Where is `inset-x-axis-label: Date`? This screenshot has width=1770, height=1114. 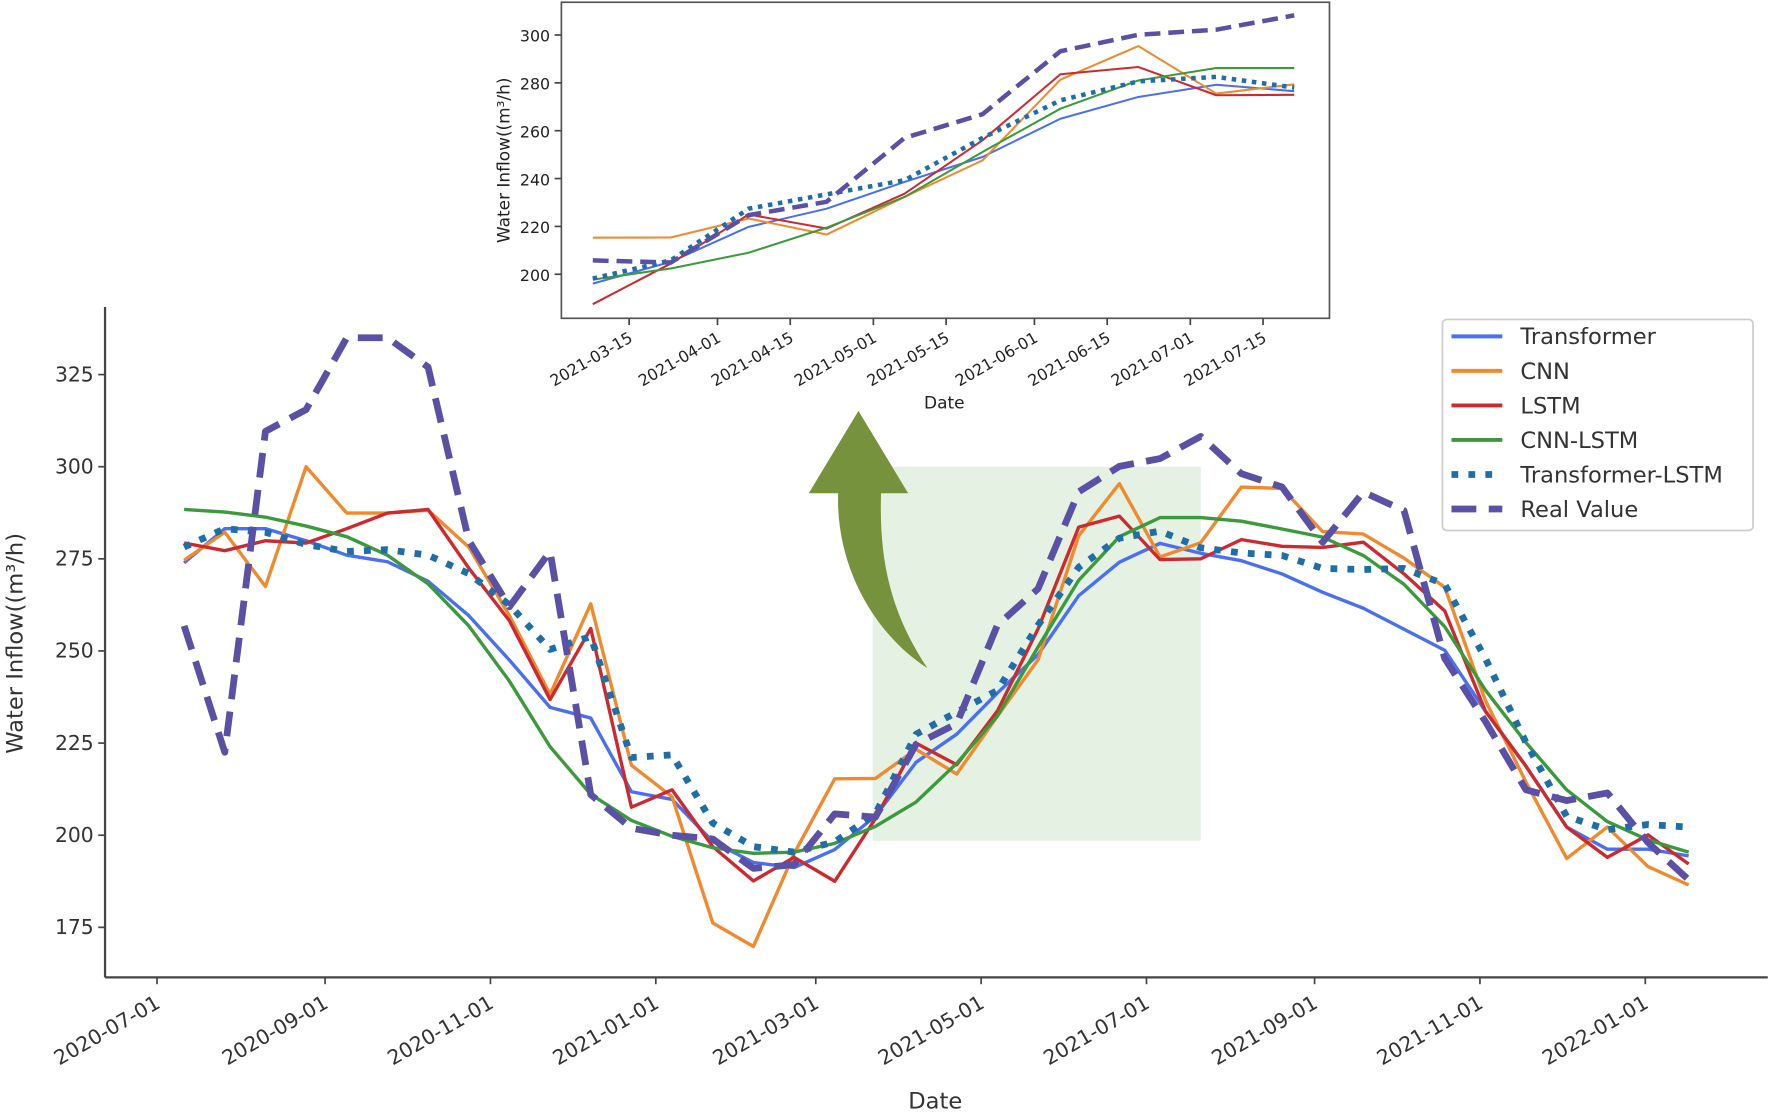 inset-x-axis-label: Date is located at coordinates (944, 403).